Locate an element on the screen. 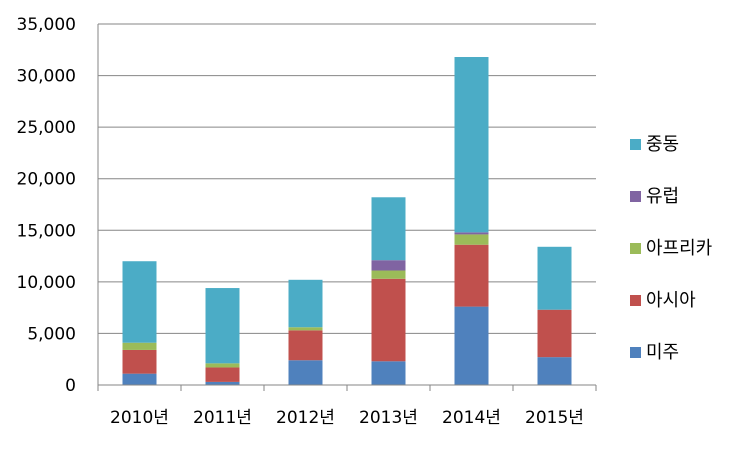 This screenshot has width=751, height=450. x-tick-label: 2012년 is located at coordinates (305, 418).